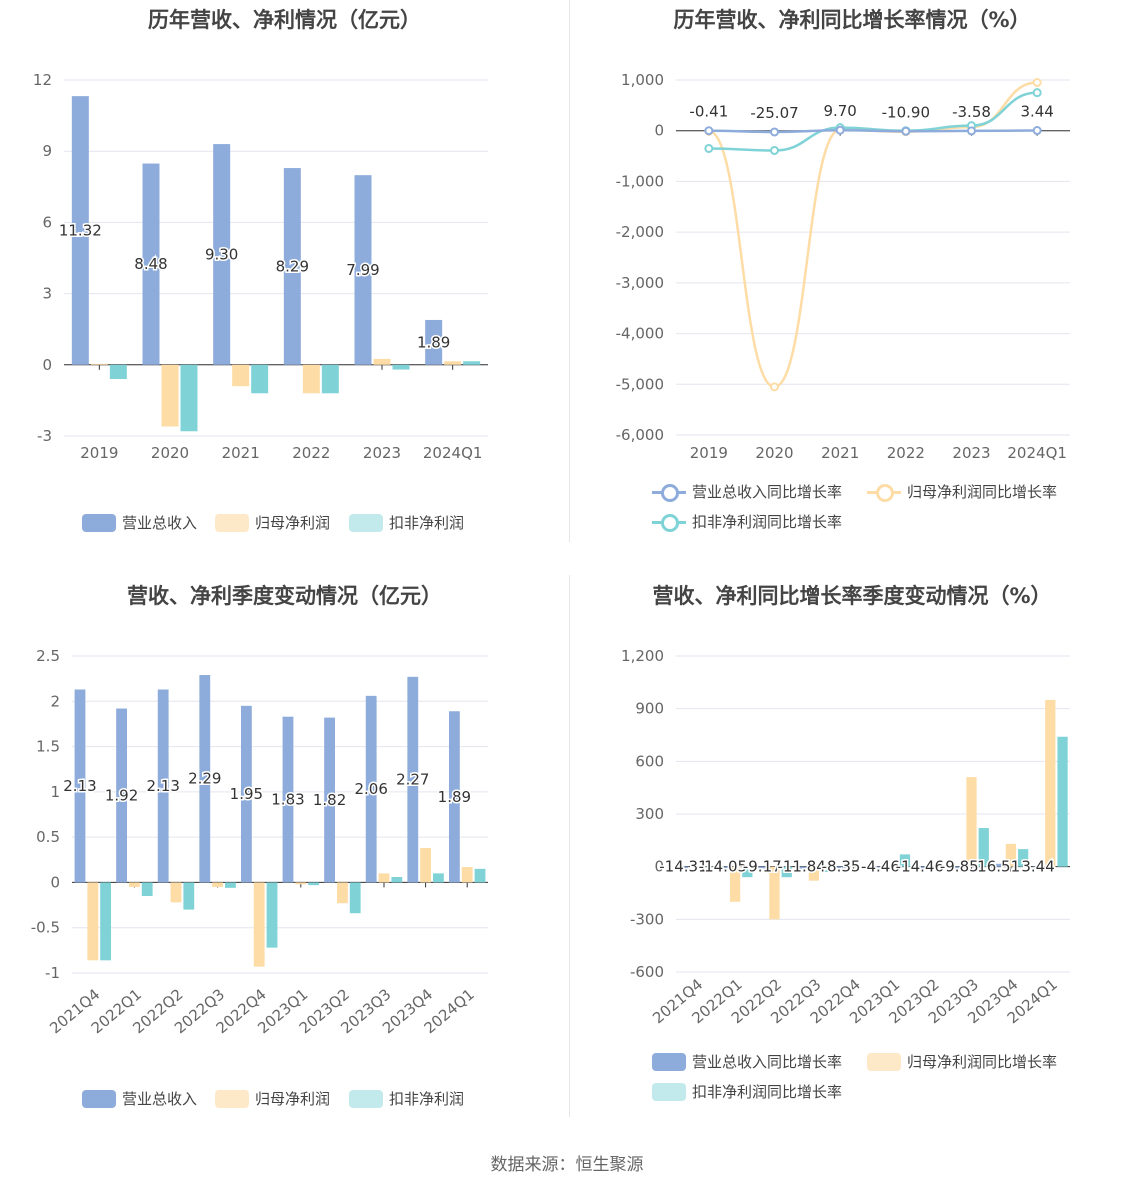 This screenshot has height=1188, width=1134. I want to click on line-deducted-net-profit-growth, so click(873, 121).